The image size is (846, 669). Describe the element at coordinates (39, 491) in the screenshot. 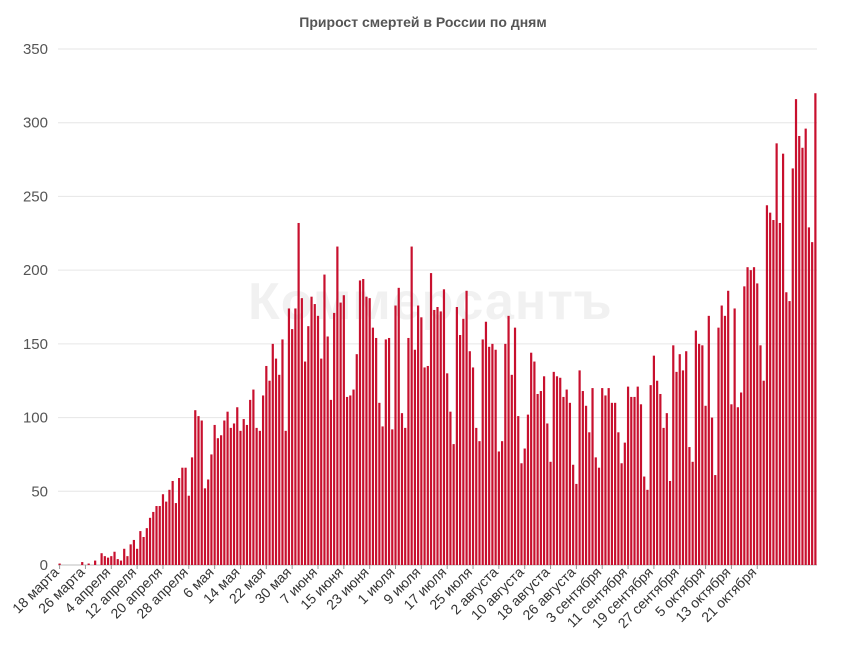

I see `y-tick-label: 50` at that location.